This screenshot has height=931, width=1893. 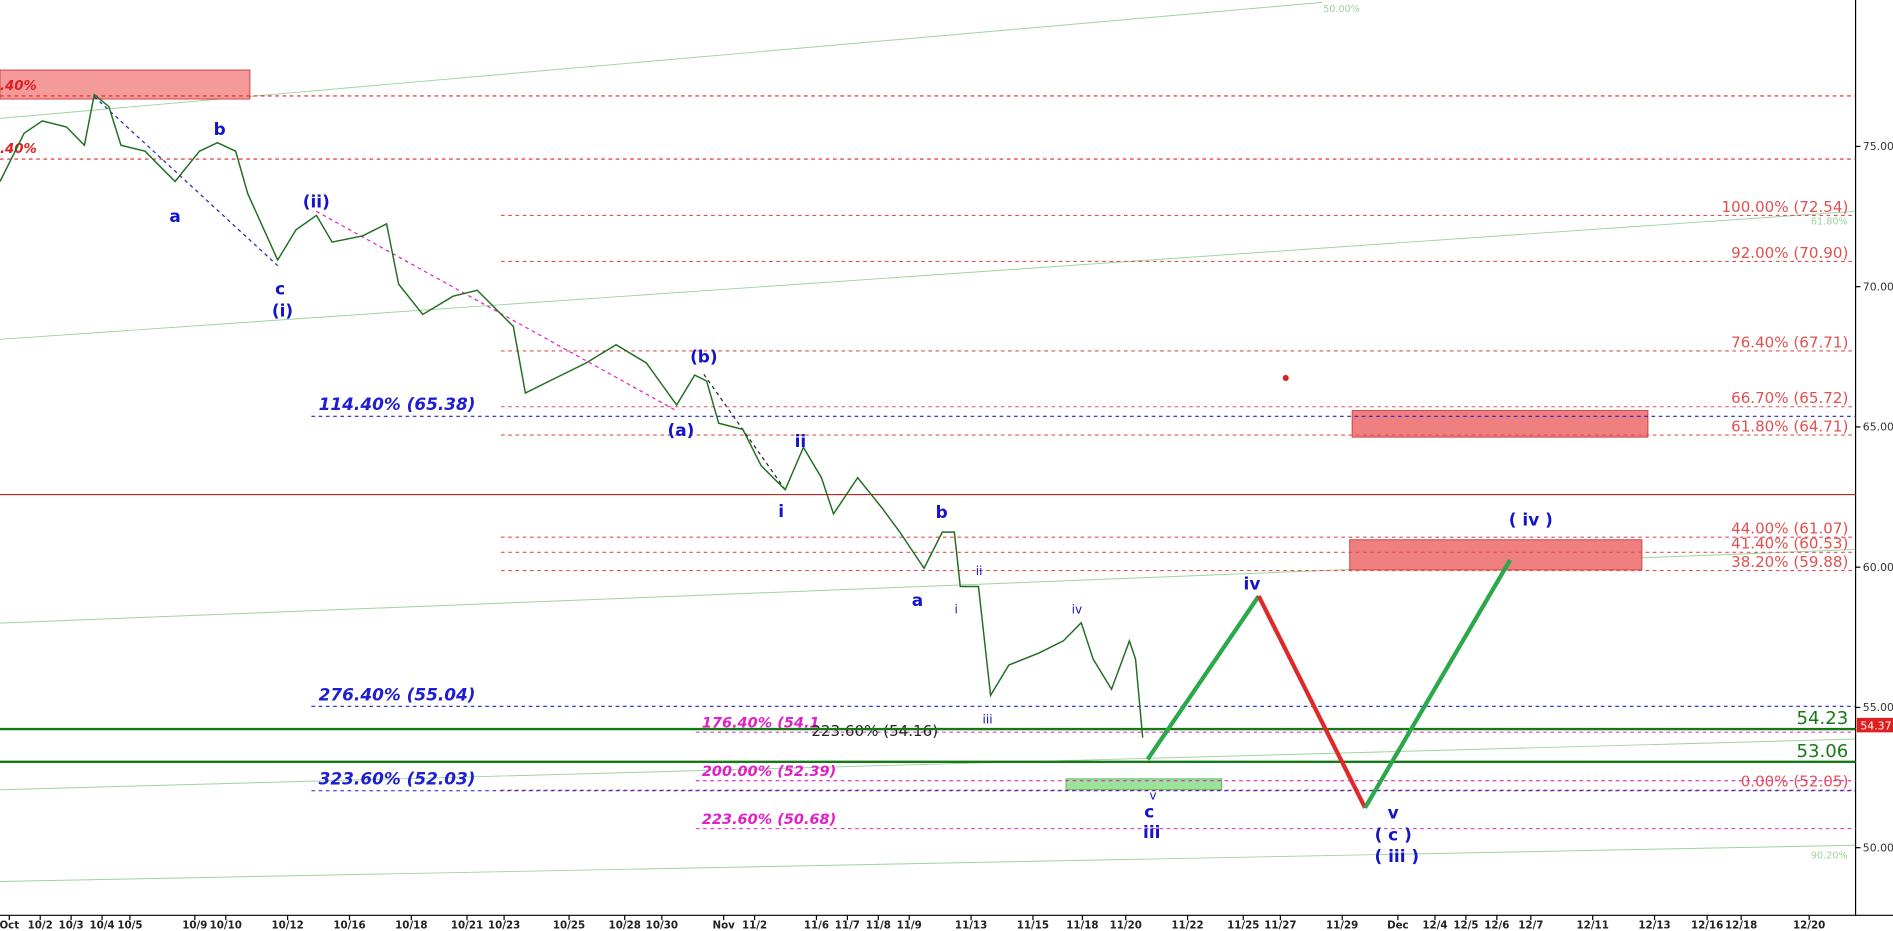 I want to click on x-tick-label: 11/9, so click(x=909, y=925).